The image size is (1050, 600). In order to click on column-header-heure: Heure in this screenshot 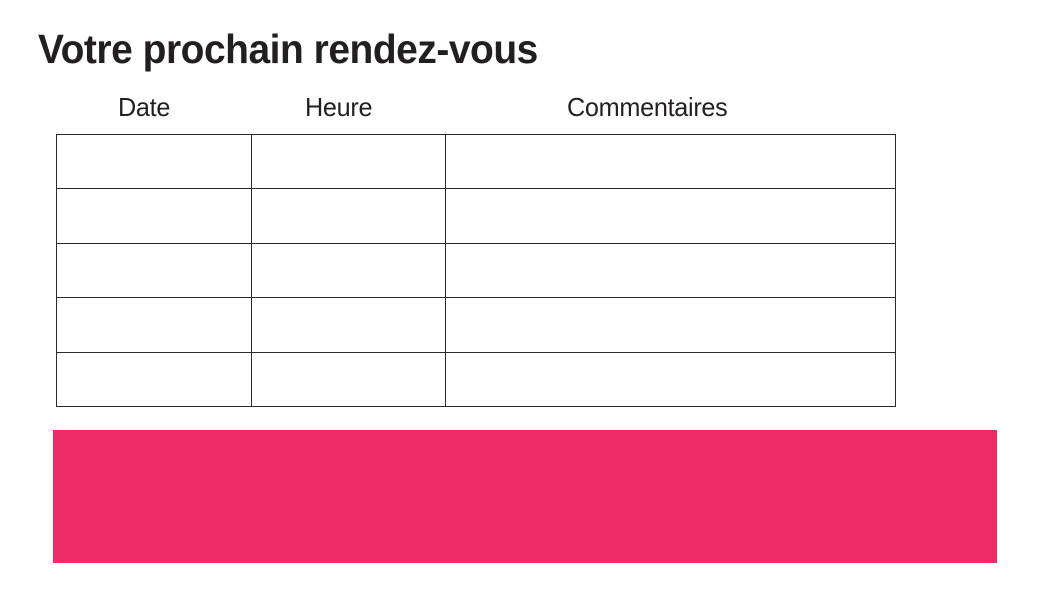, I will do `click(339, 107)`.